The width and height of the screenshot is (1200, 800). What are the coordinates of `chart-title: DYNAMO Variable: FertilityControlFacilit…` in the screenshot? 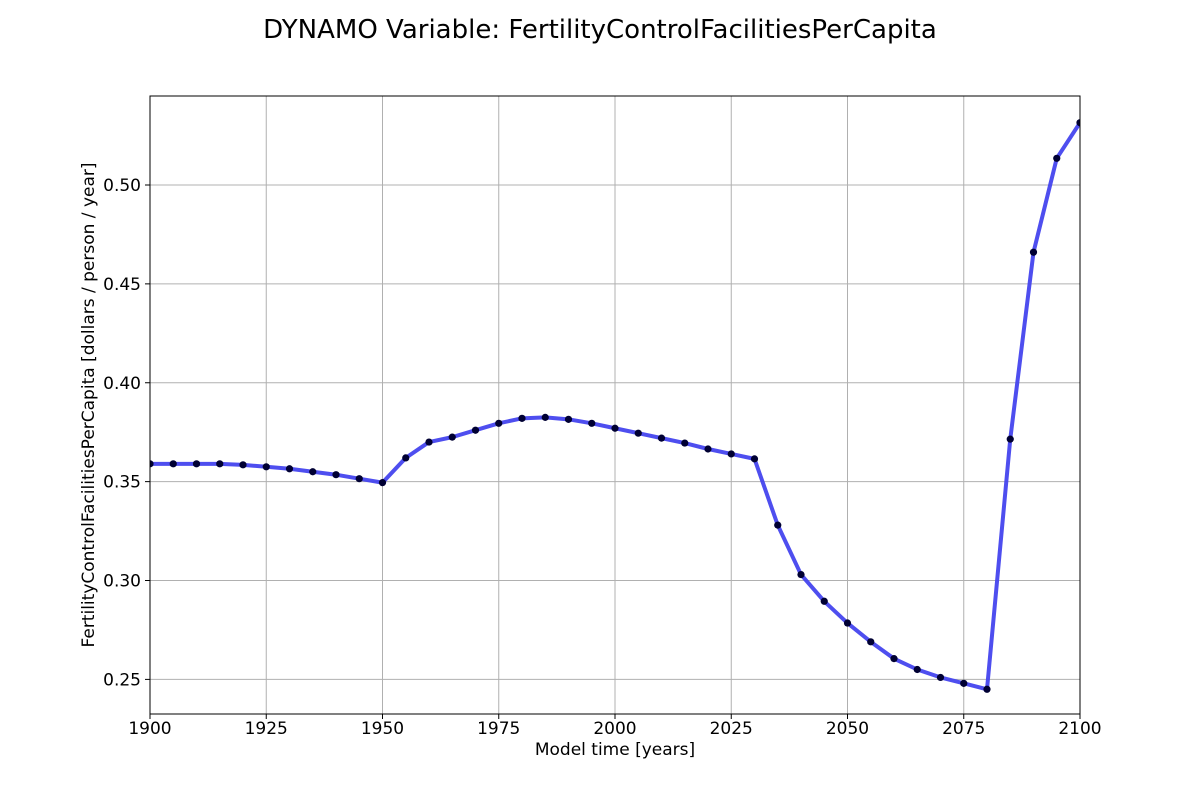 It's located at (600, 30).